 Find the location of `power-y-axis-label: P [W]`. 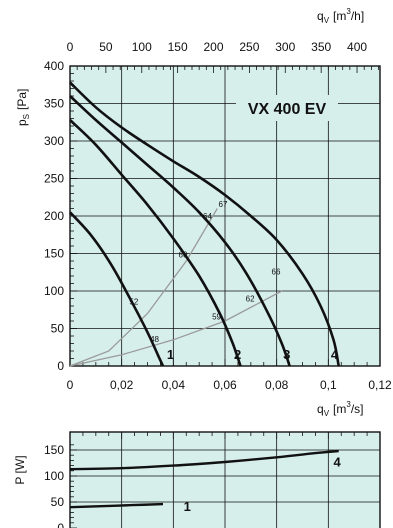

power-y-axis-label: P [W] is located at coordinates (20, 469).